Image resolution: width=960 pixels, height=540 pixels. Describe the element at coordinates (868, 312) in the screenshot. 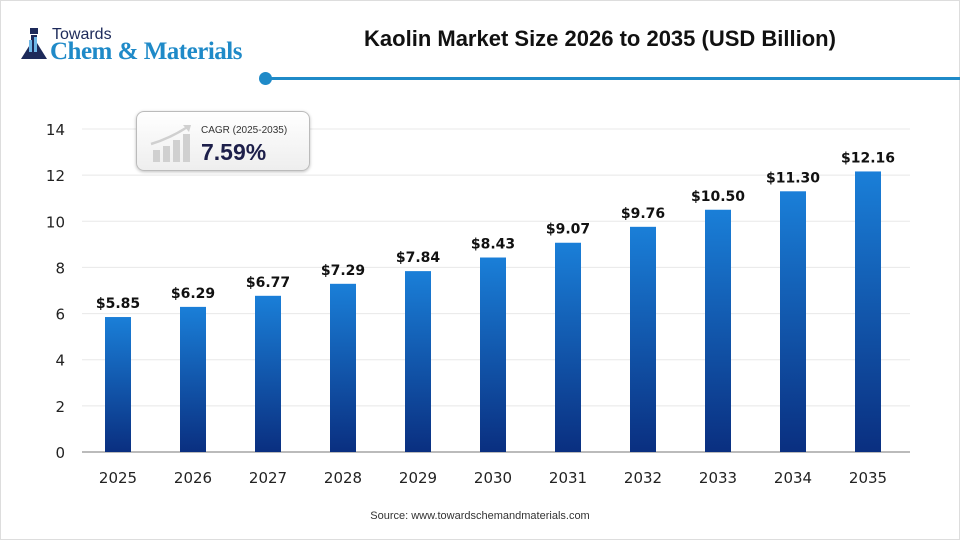

I see `bar-2035` at that location.